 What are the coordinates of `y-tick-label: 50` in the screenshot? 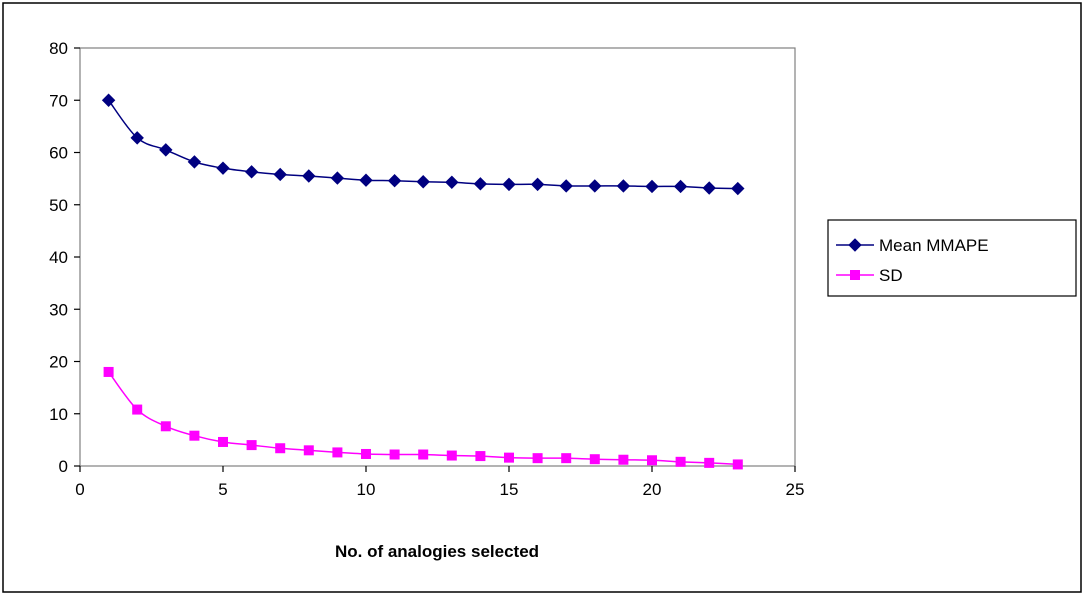 It's located at (58, 205).